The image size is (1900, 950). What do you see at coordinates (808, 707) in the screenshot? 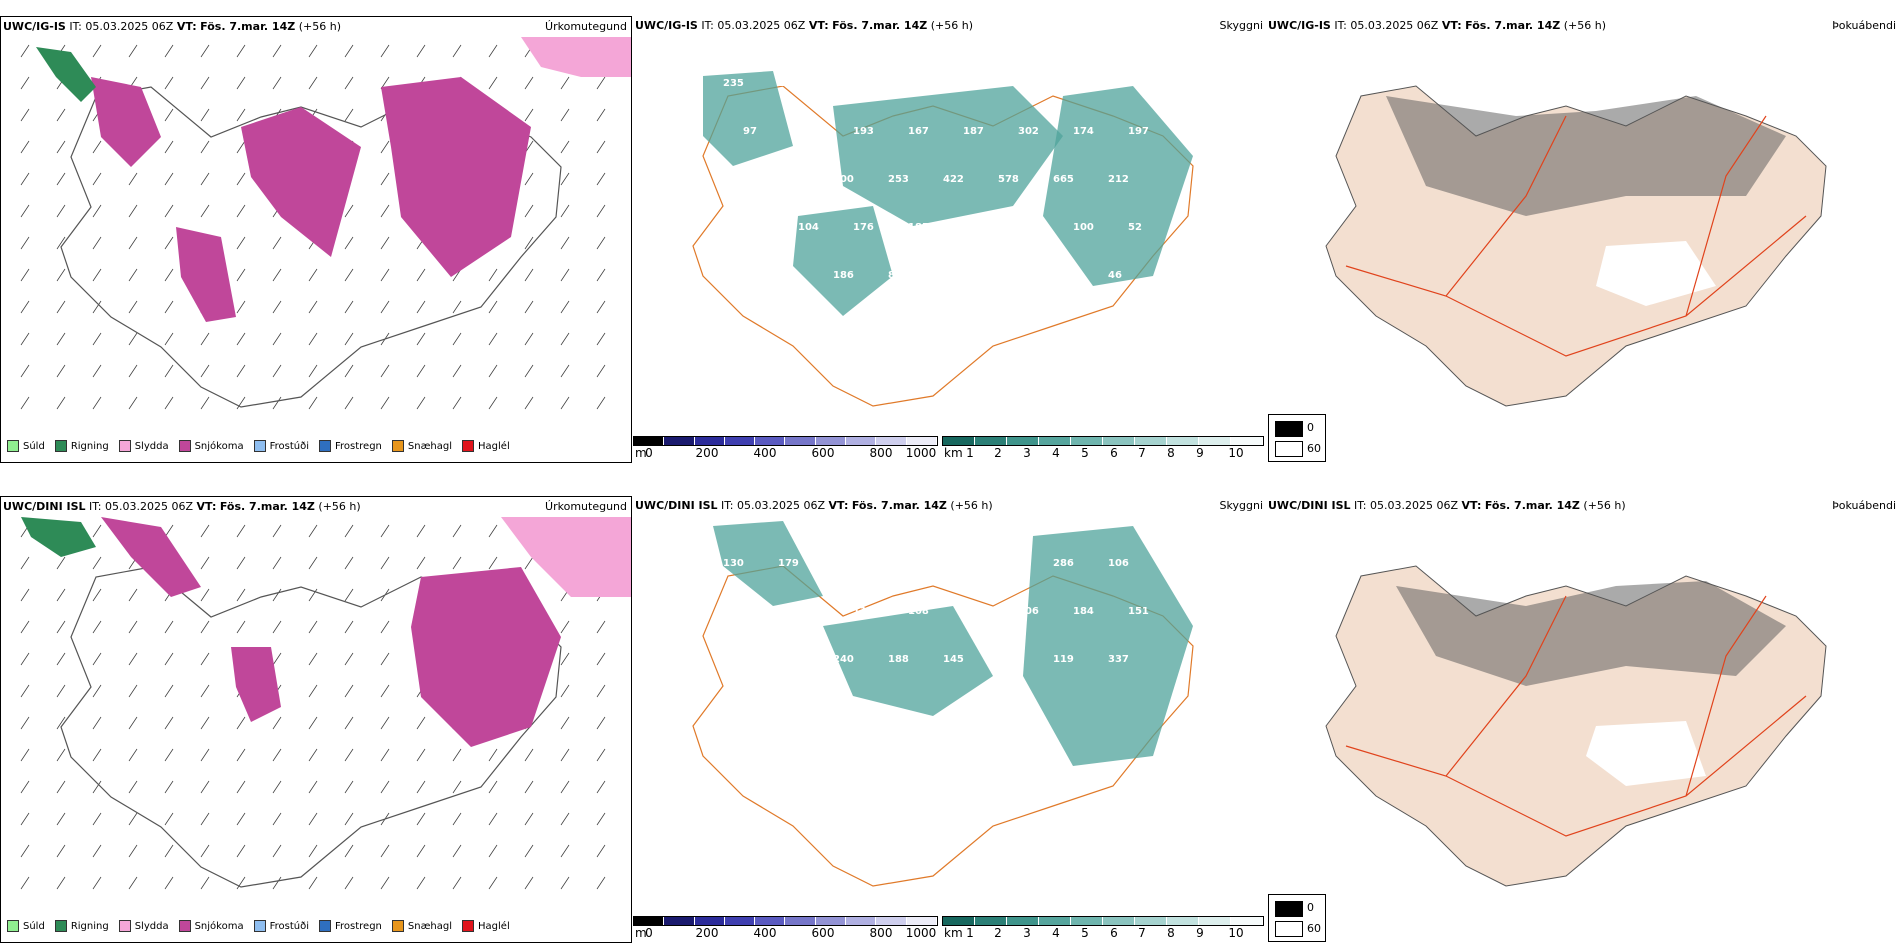
I see `visibility-label: 127` at bounding box center [808, 707].